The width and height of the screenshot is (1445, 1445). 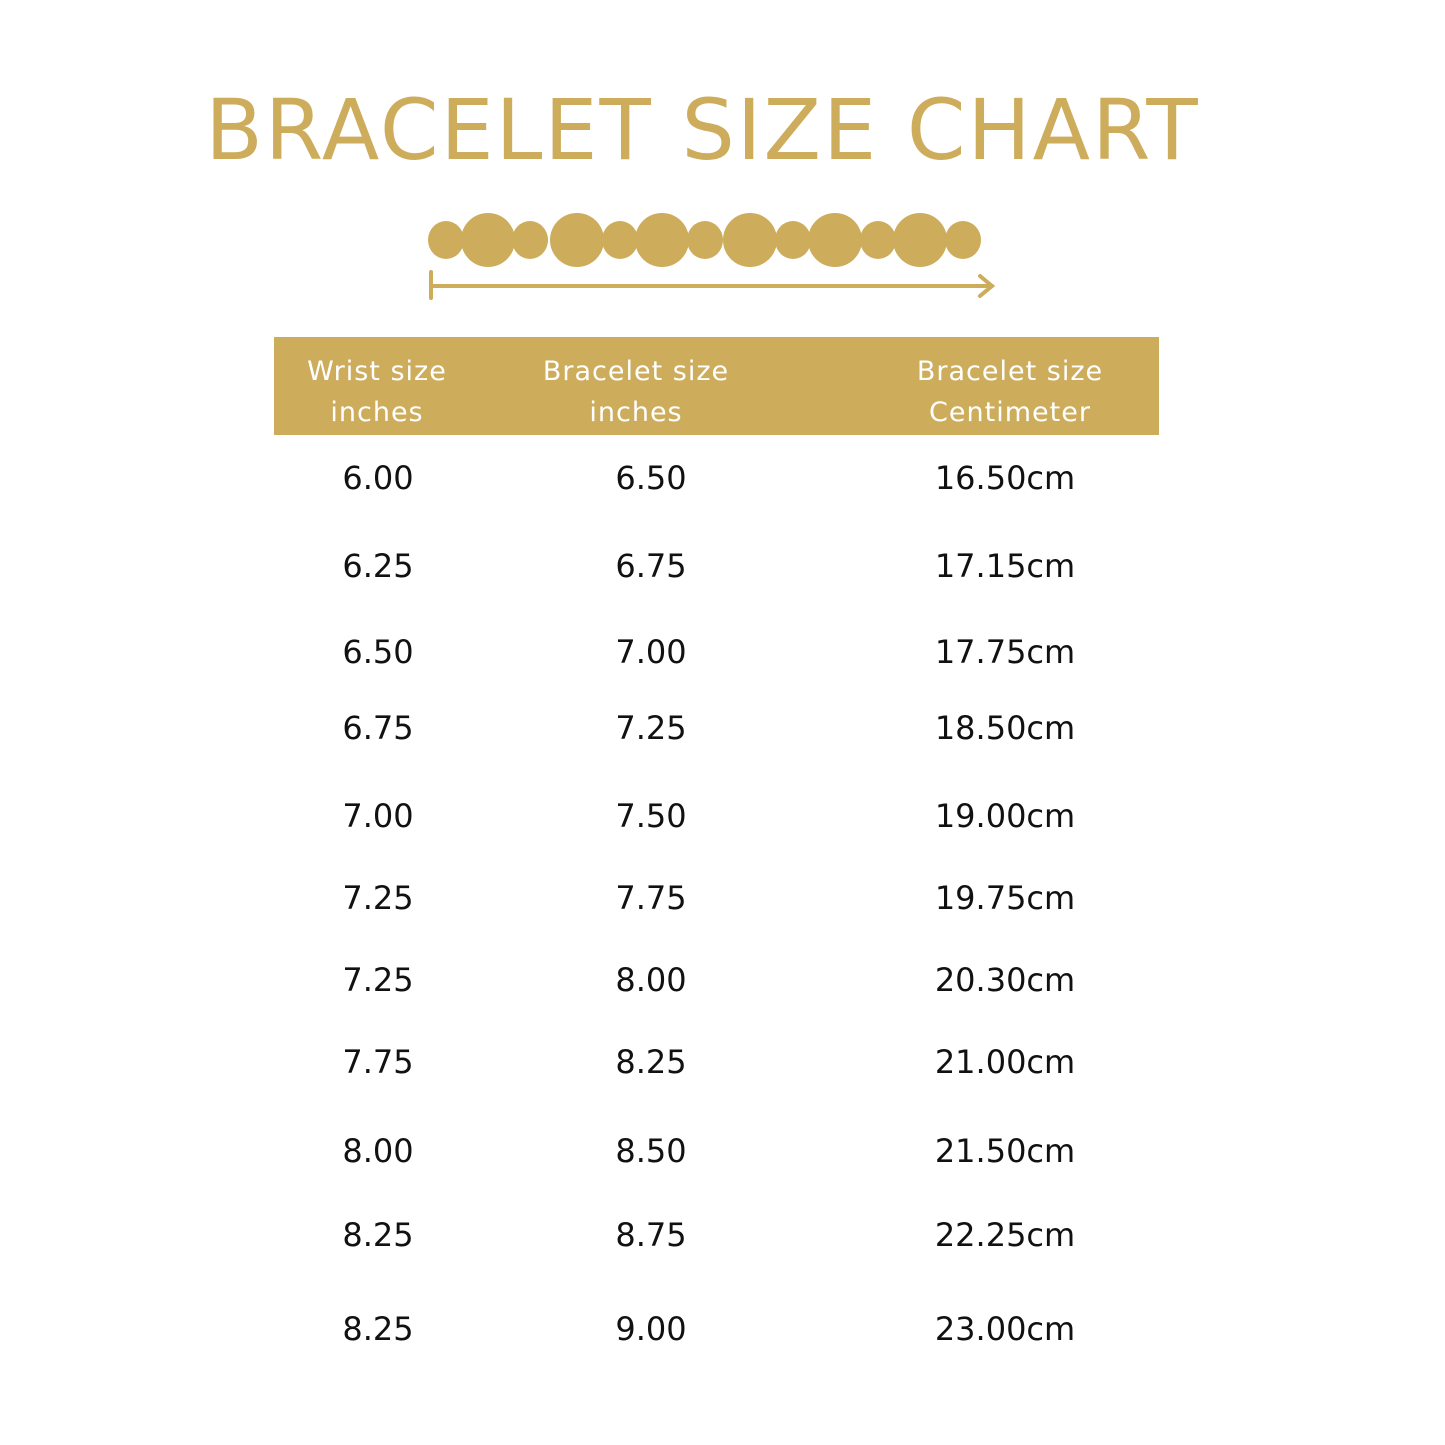 I want to click on table-cell: 22.25cm, so click(x=1005, y=1235).